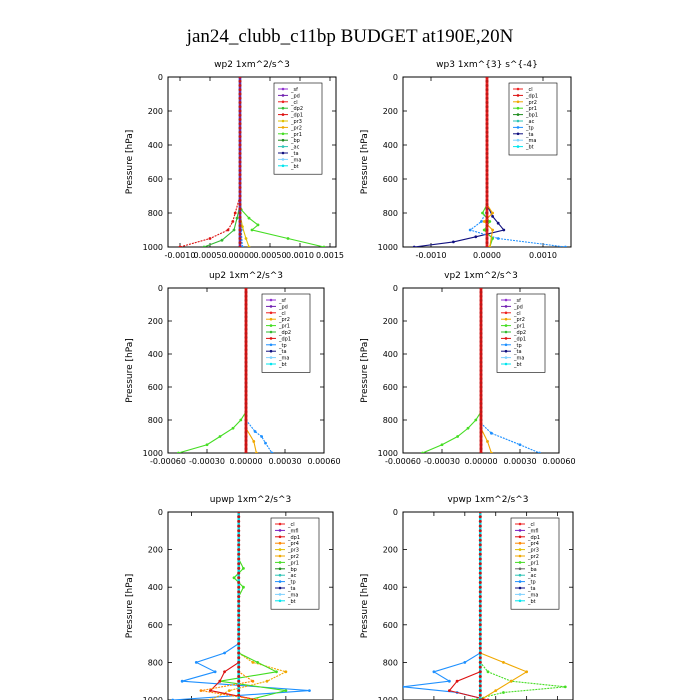 The image size is (700, 700). I want to click on legend-entry: _bp1, so click(531, 116).